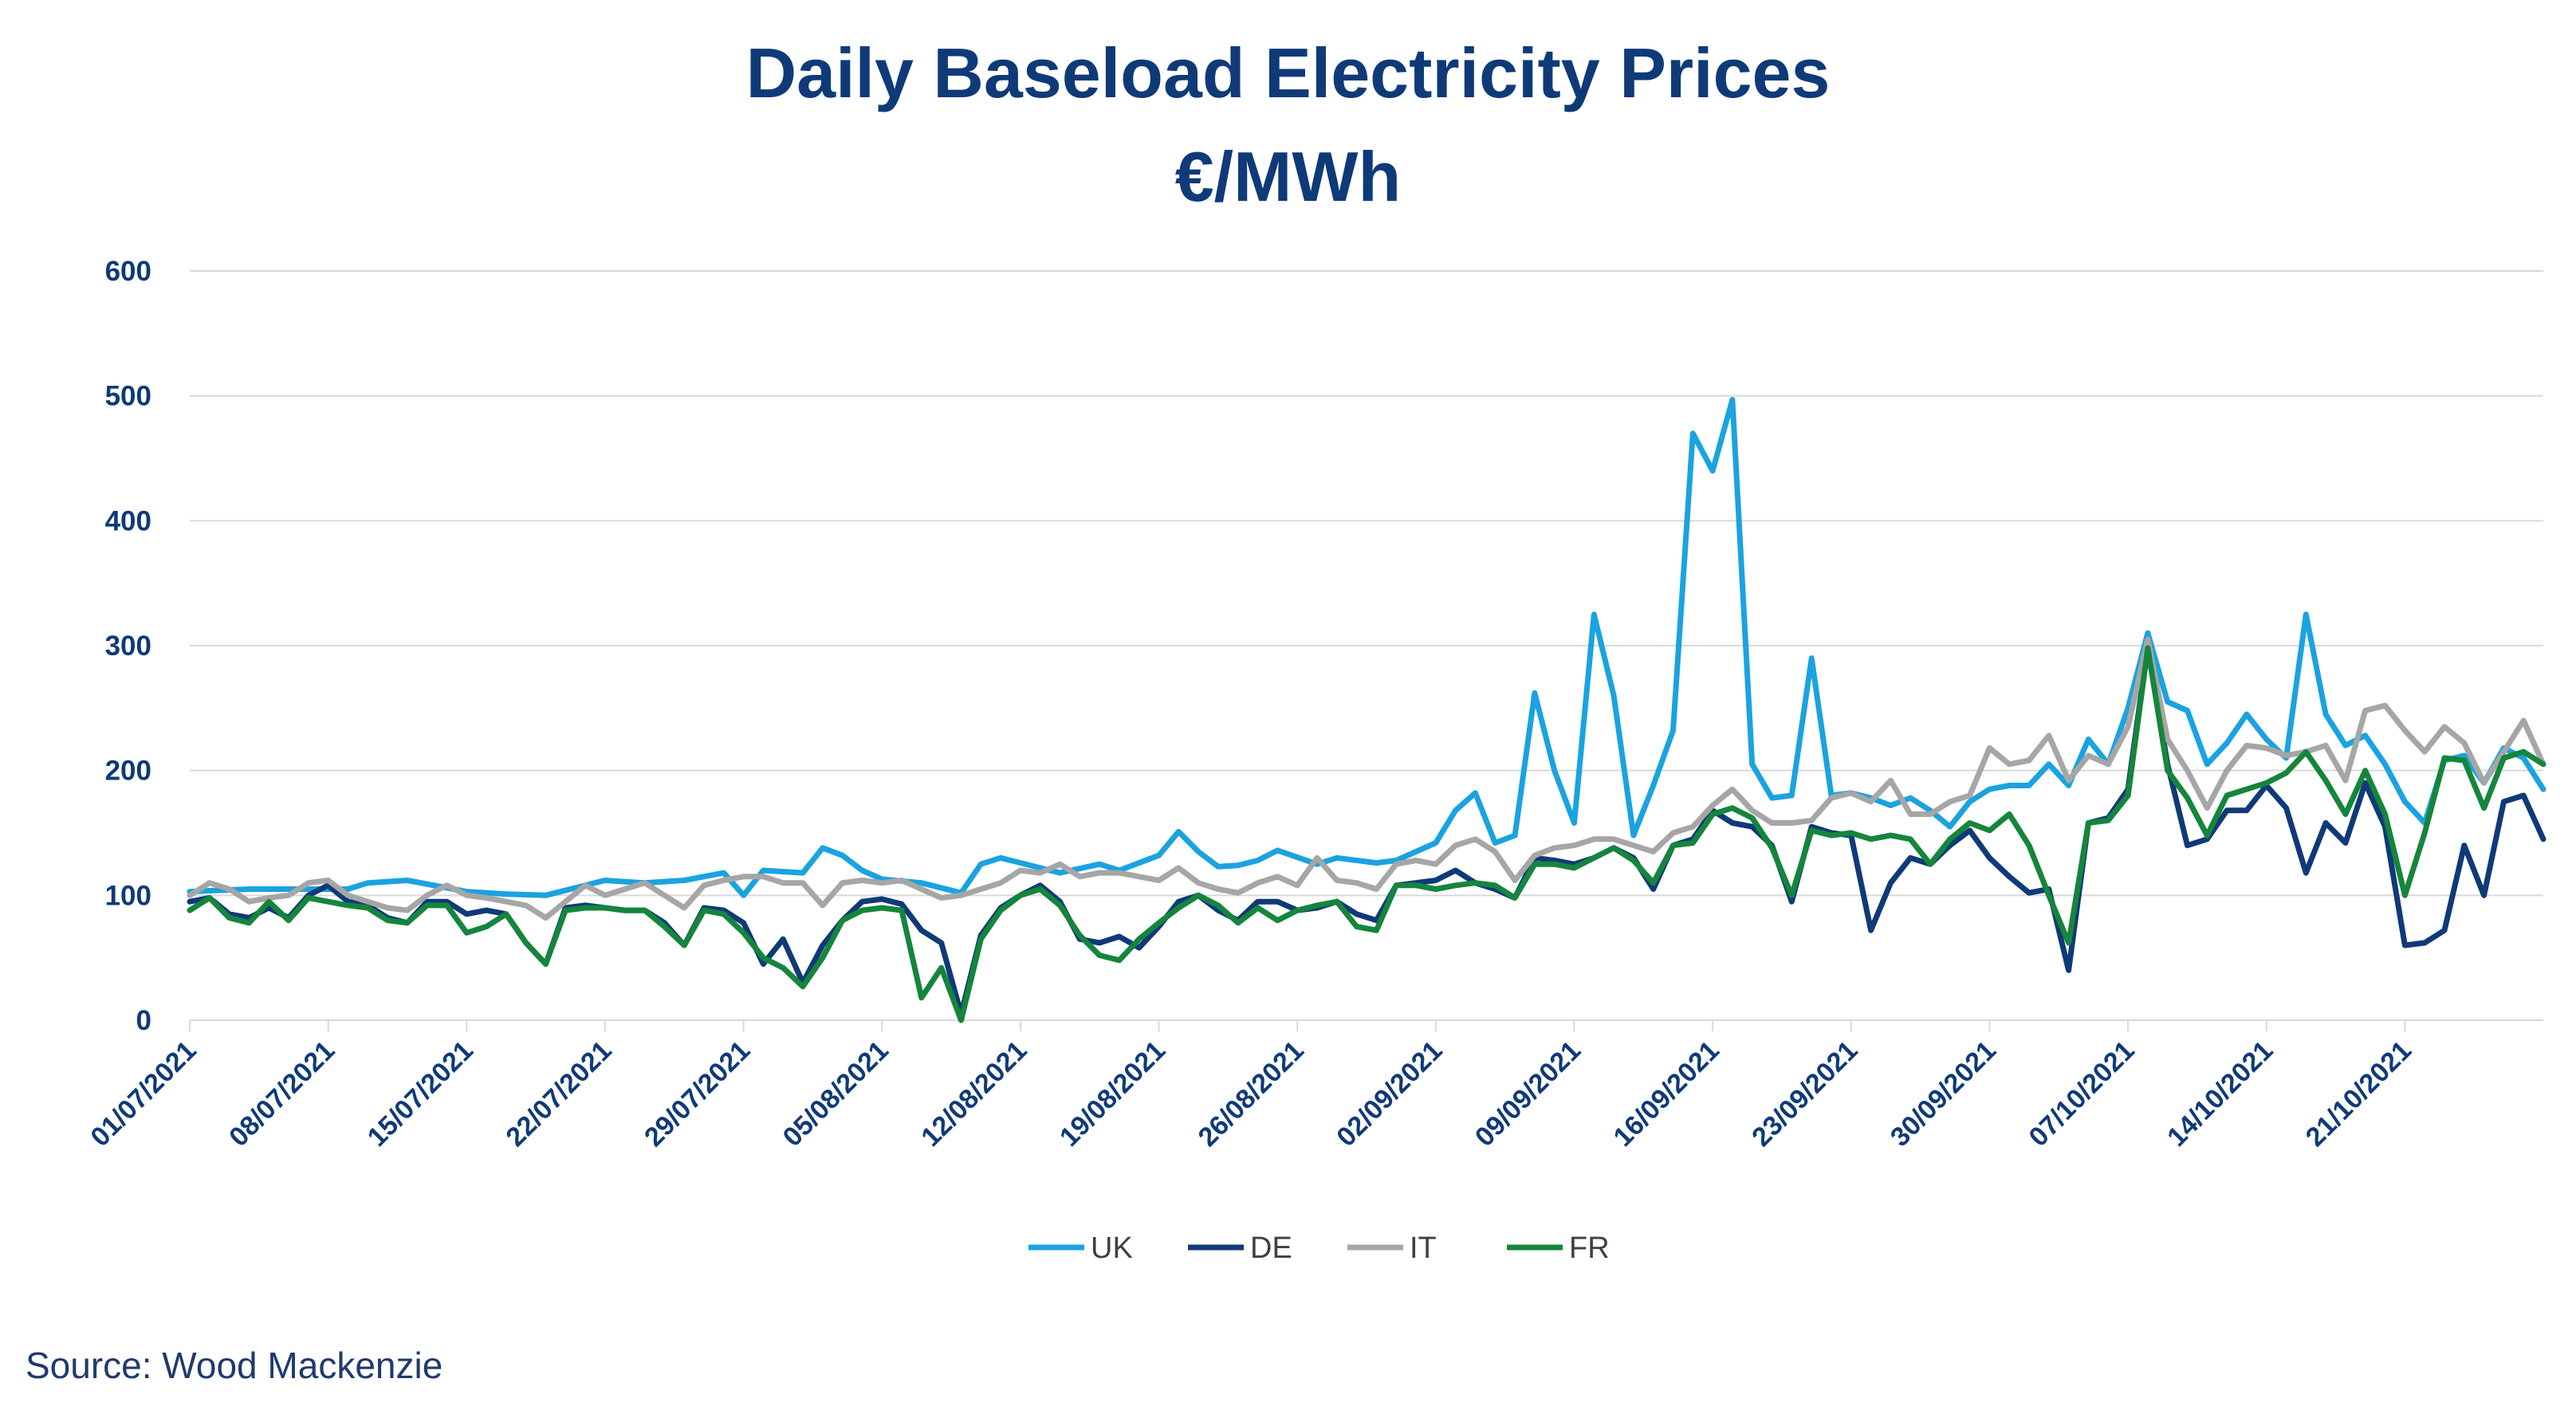  What do you see at coordinates (1589, 1248) in the screenshot?
I see `legend-label-fr: FR` at bounding box center [1589, 1248].